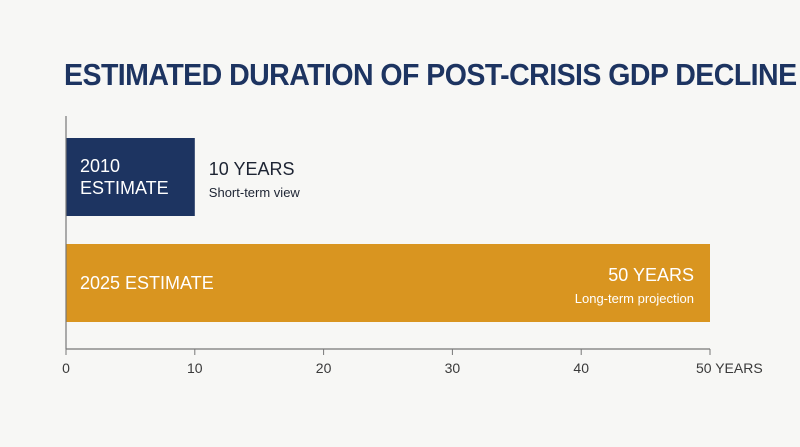 The image size is (800, 447). I want to click on x-tick-label: 40, so click(581, 368).